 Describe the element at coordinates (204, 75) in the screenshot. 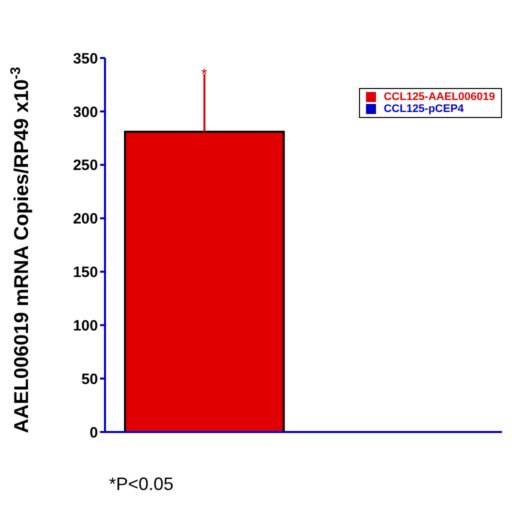

I see `annotation: *` at that location.